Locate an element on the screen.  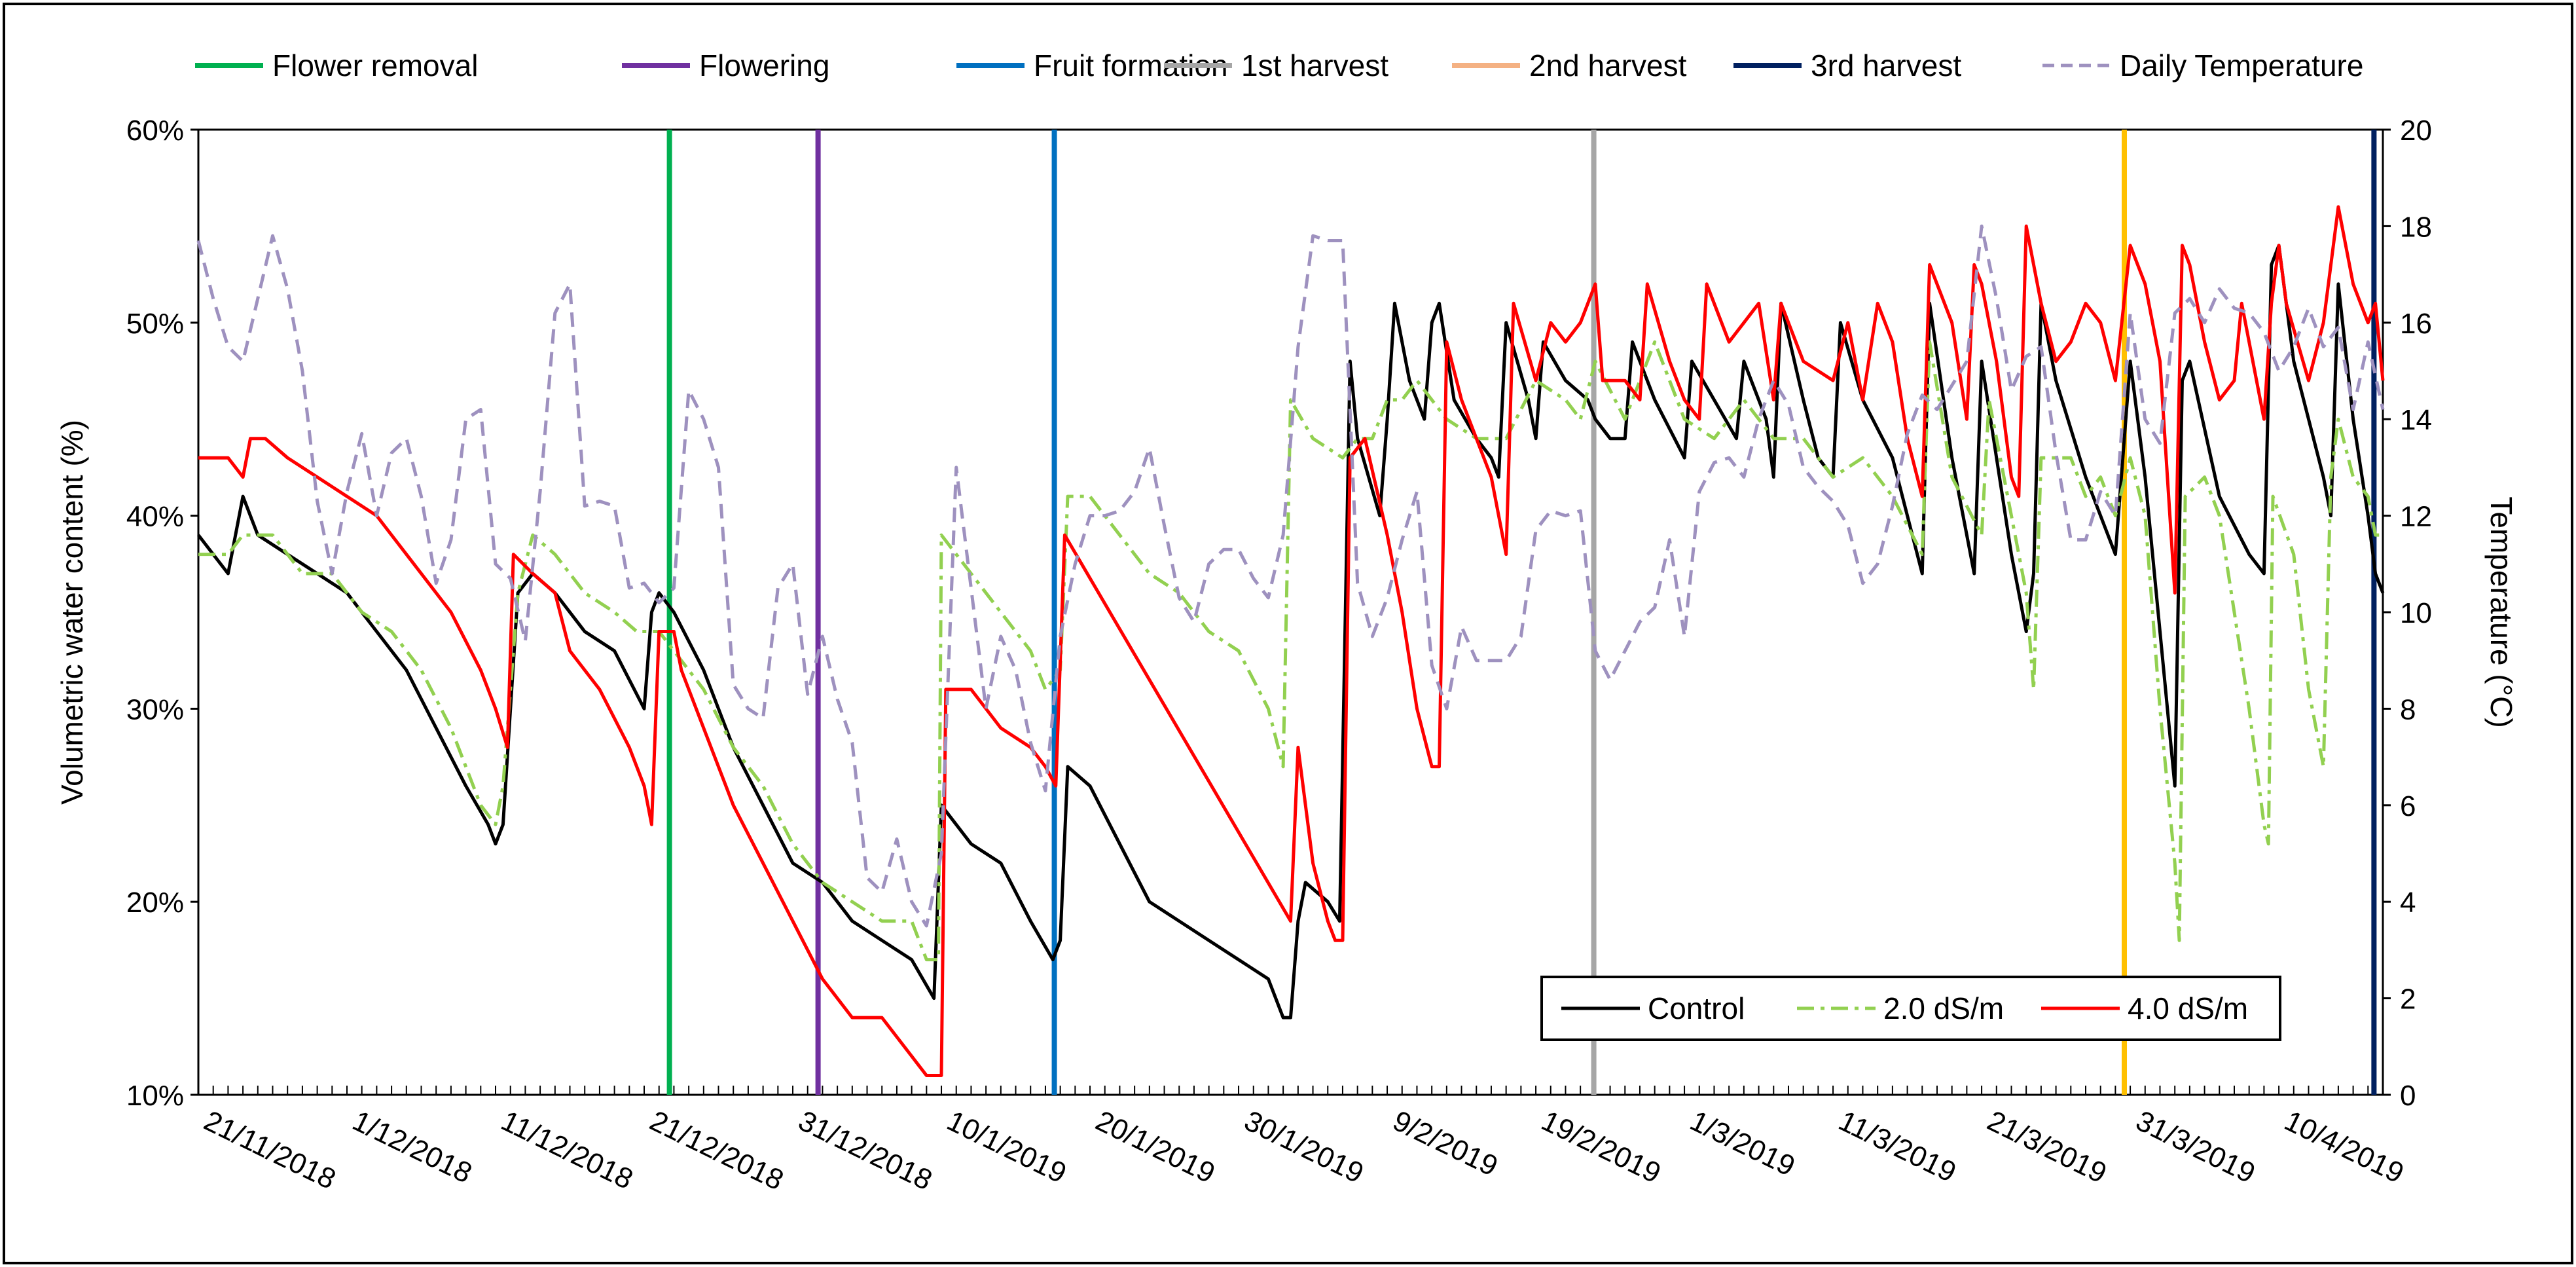
x-tick-label: 20/1/2019 is located at coordinates (1155, 1147).